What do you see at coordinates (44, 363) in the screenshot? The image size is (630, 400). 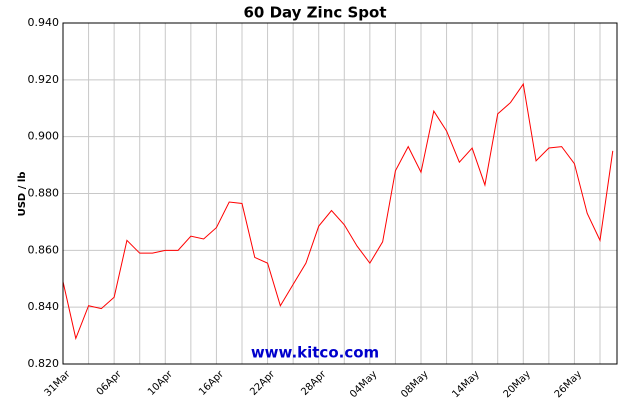 I see `y-tick-label: 0.820` at bounding box center [44, 363].